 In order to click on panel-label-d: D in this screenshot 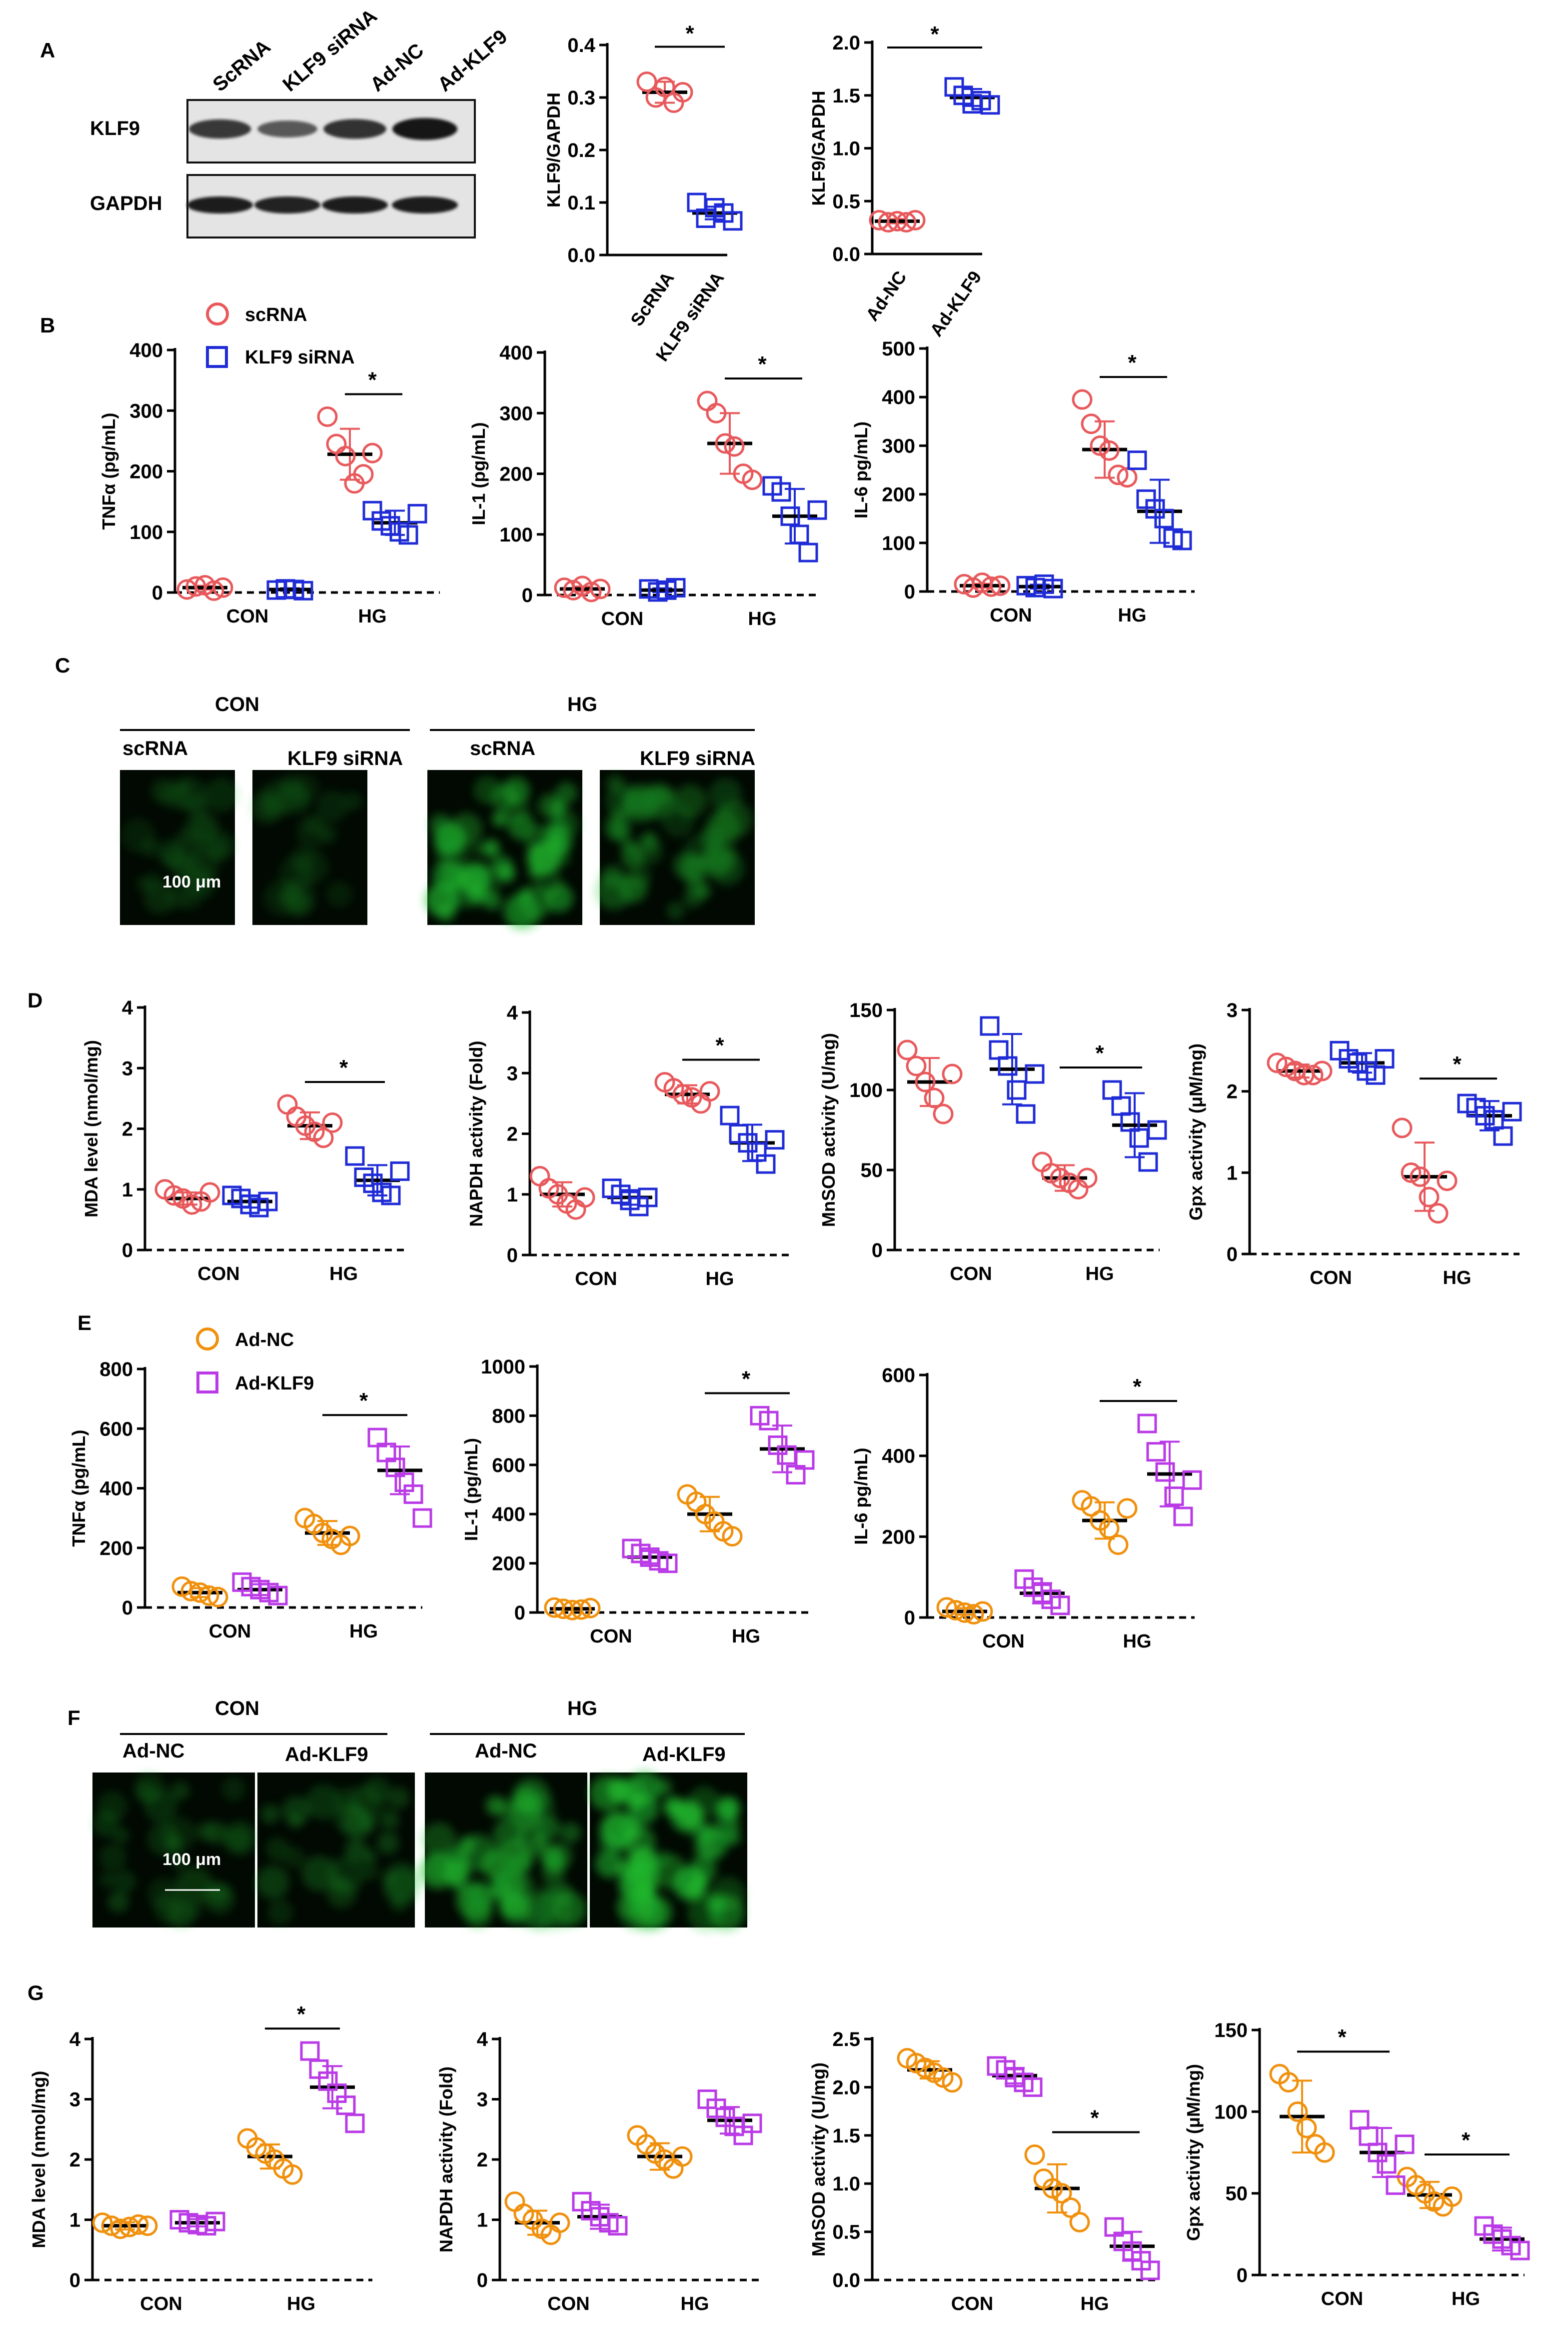, I will do `click(34, 1000)`.